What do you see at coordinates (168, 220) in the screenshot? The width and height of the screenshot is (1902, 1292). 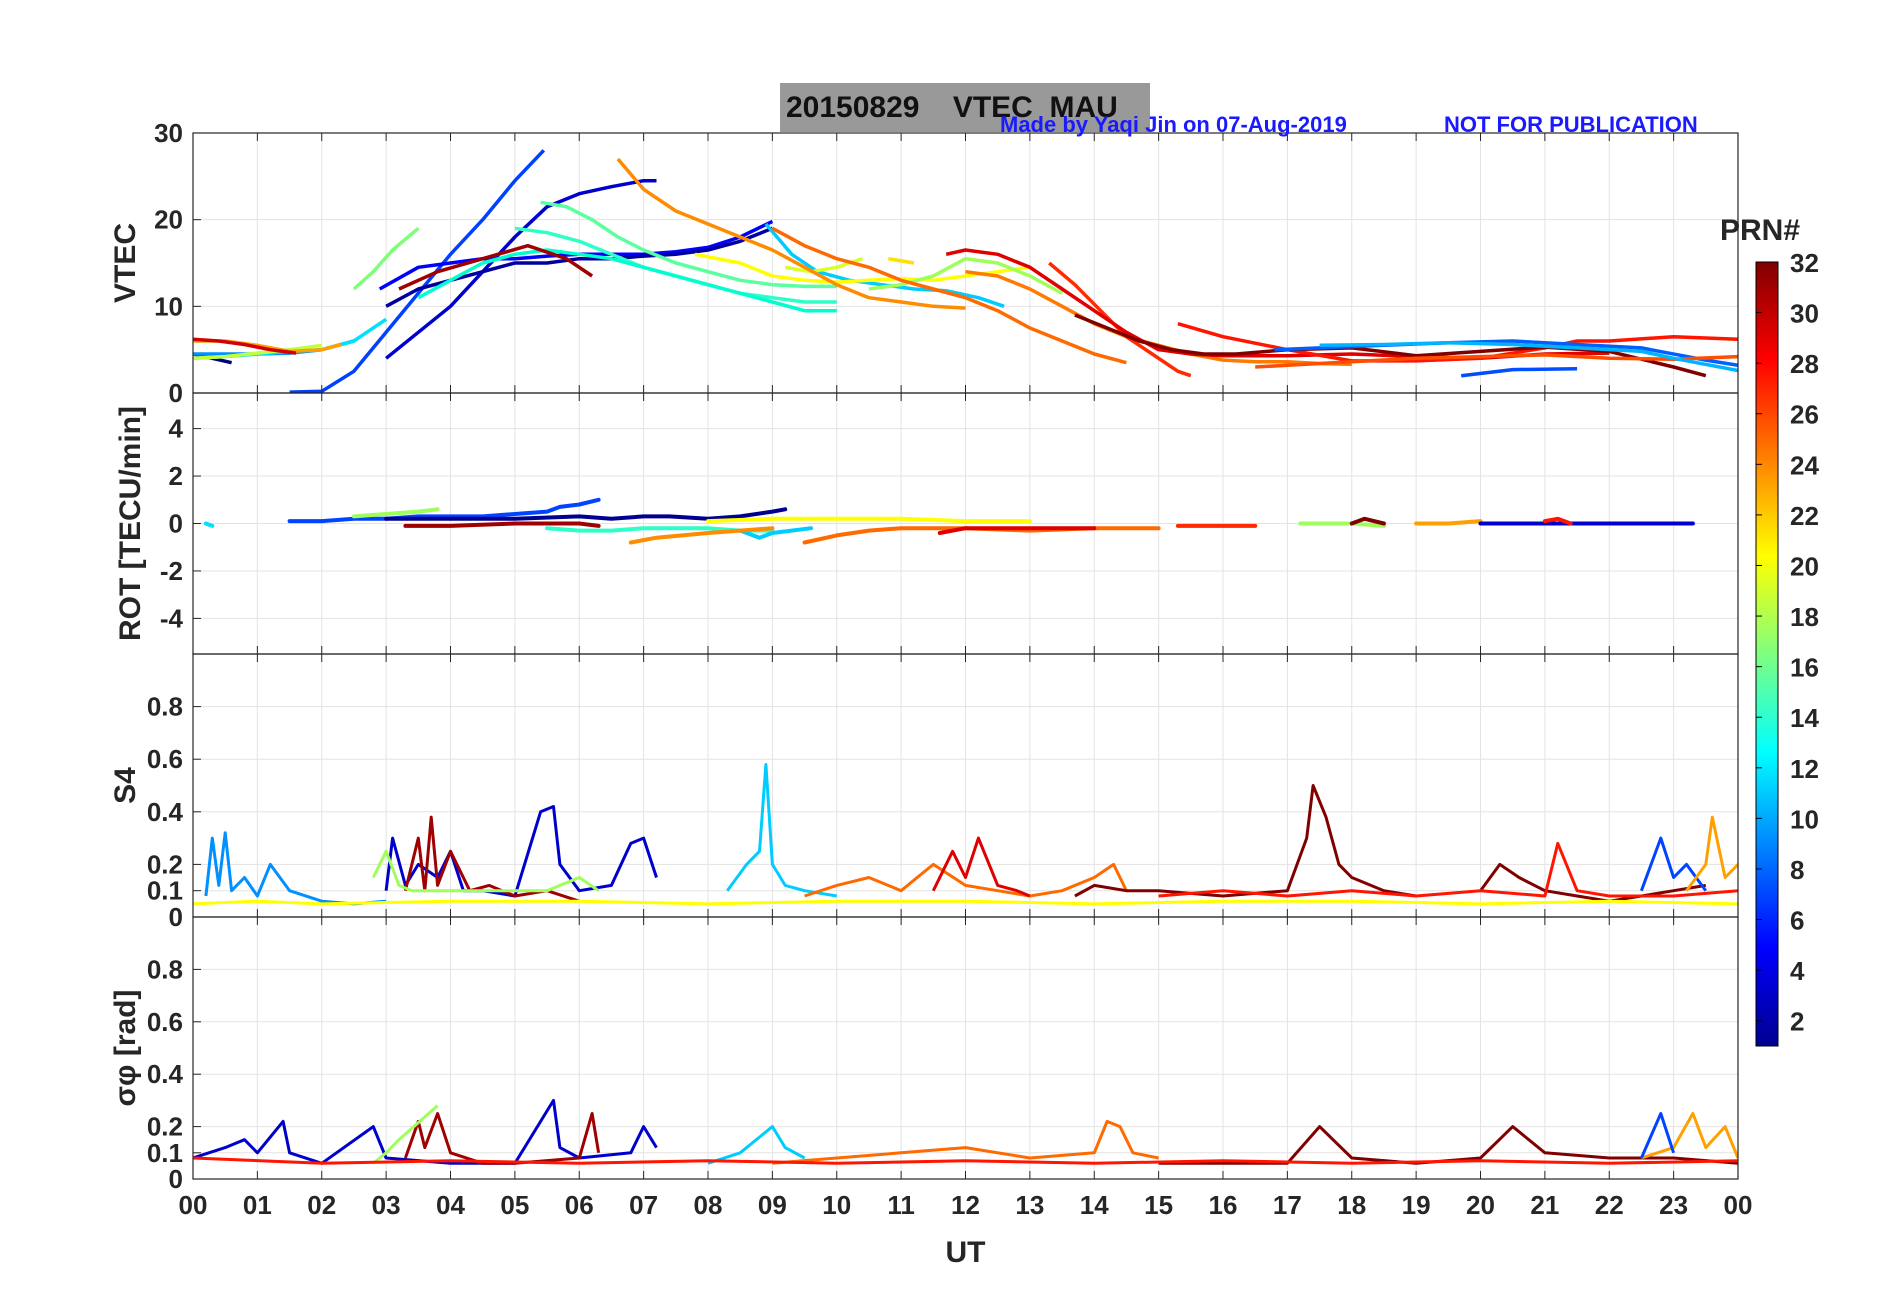 I see `y-tick-label: 20` at bounding box center [168, 220].